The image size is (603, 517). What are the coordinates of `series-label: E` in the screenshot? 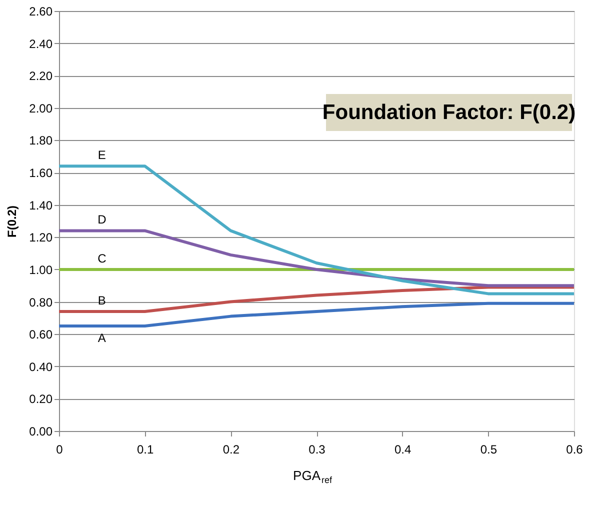 It's located at (102, 155).